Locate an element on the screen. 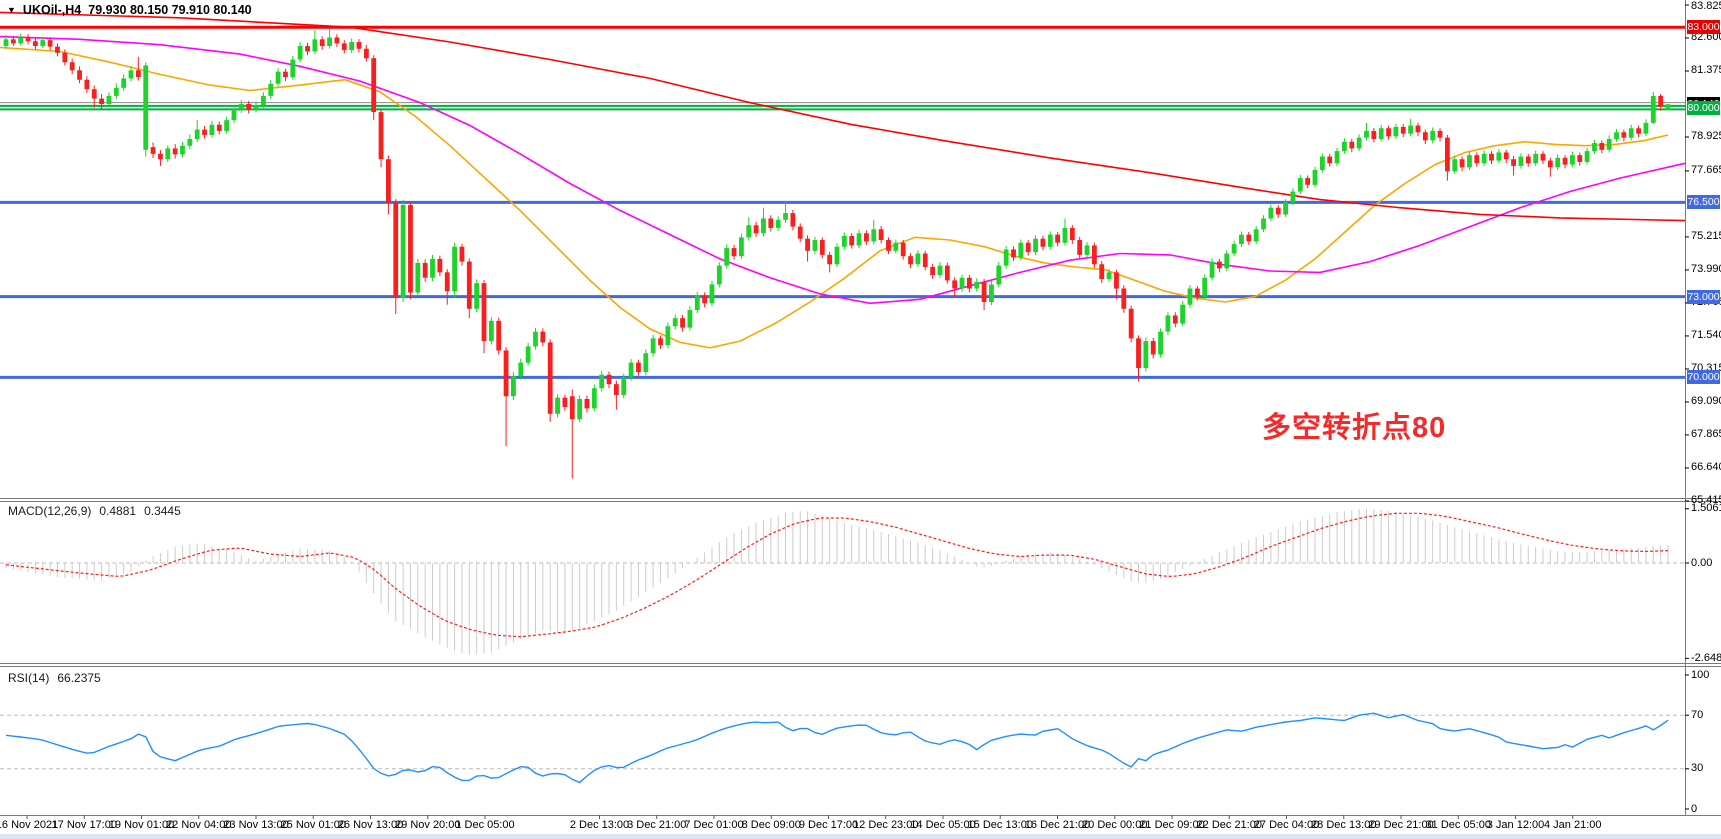 Image resolution: width=1721 pixels, height=839 pixels. time-axis-label: 12 Dec 23:00 is located at coordinates (886, 825).